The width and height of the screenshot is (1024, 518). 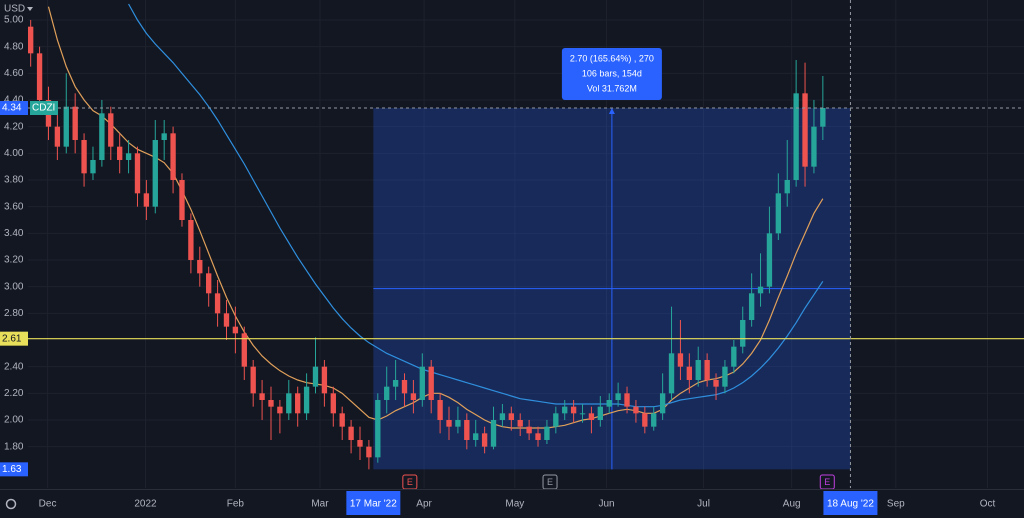 I want to click on x-tick-label: 2022, so click(x=145, y=504).